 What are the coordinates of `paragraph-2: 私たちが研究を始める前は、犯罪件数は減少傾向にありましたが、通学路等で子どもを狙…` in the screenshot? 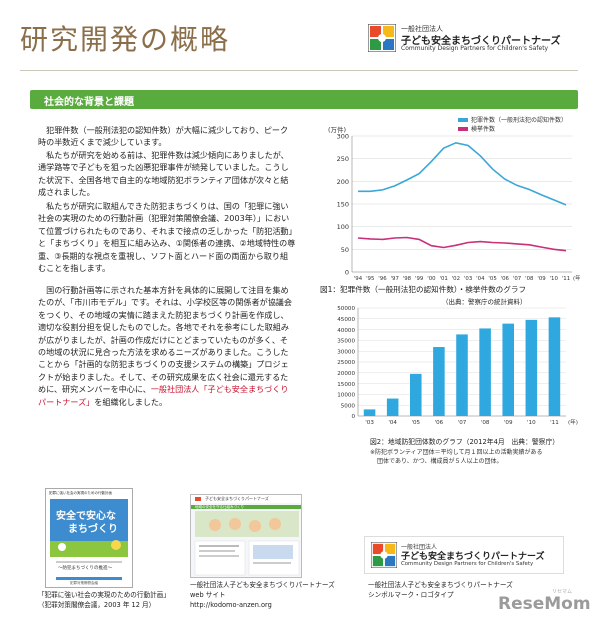 It's located at (163, 173).